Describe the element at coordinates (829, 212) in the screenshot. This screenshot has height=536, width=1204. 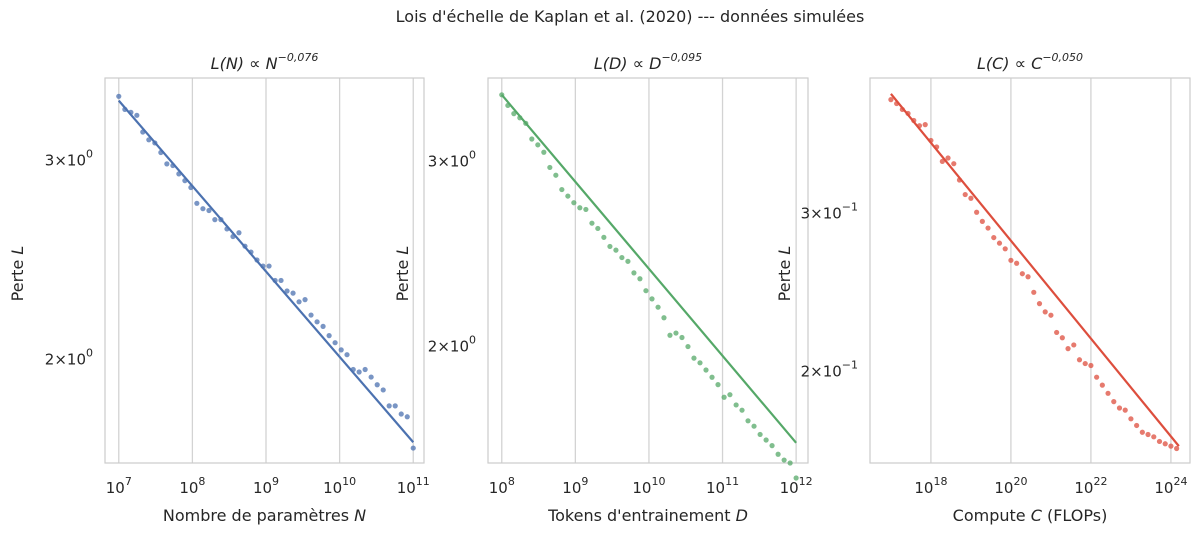
I see `y-tick-label: 3×10⁻¹` at that location.